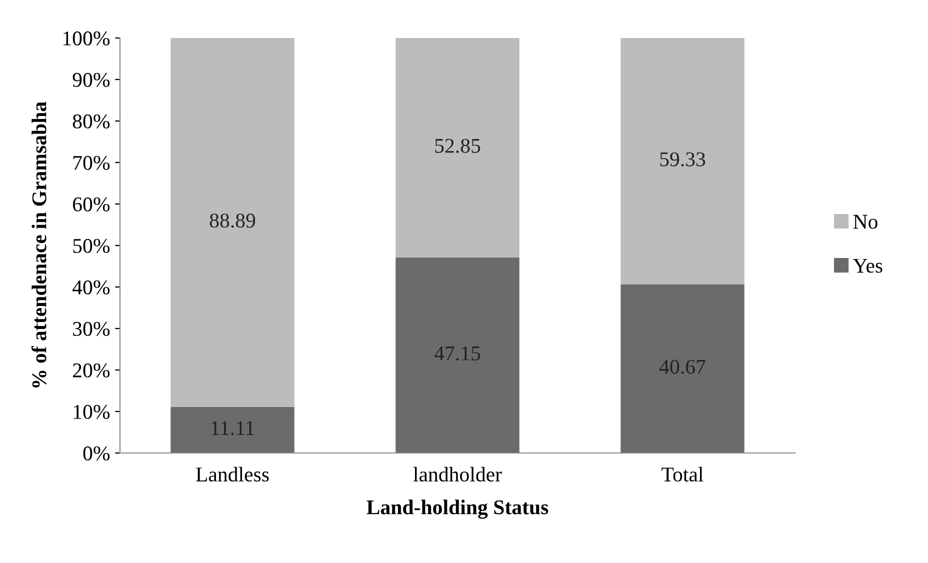 The width and height of the screenshot is (928, 563). What do you see at coordinates (91, 121) in the screenshot?
I see `y-tick-label: 80%` at bounding box center [91, 121].